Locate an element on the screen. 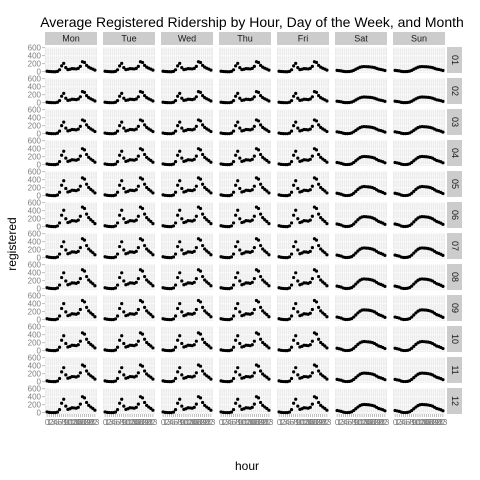 This screenshot has width=480, height=480. y-tick-label: 600 is located at coordinates (35, 110).